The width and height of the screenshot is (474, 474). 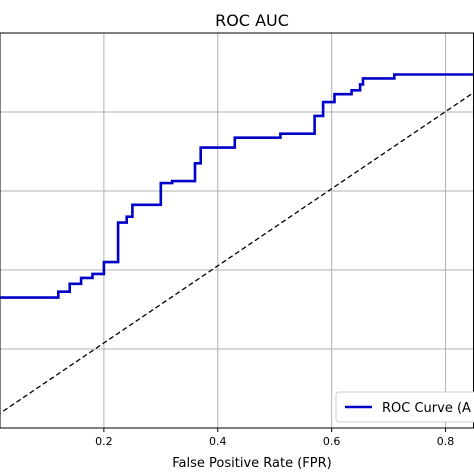 I want to click on chart-title: ROC AUC, so click(x=252, y=20).